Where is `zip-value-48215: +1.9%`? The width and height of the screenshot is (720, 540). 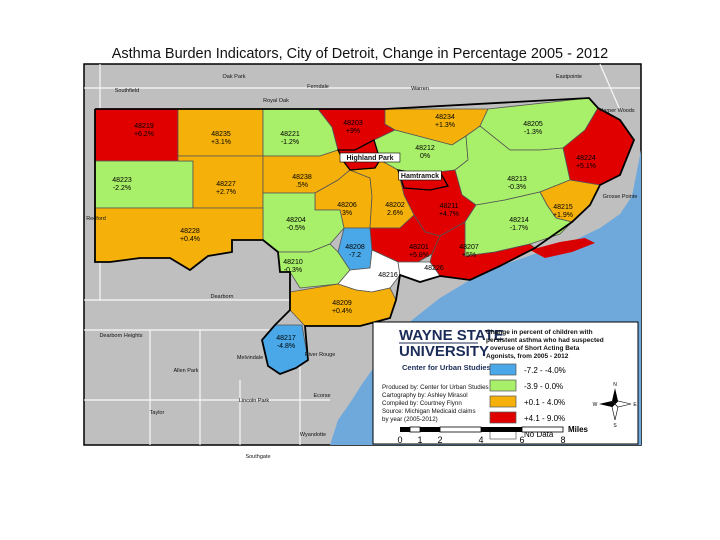
zip-value-48215: +1.9% is located at coordinates (563, 215).